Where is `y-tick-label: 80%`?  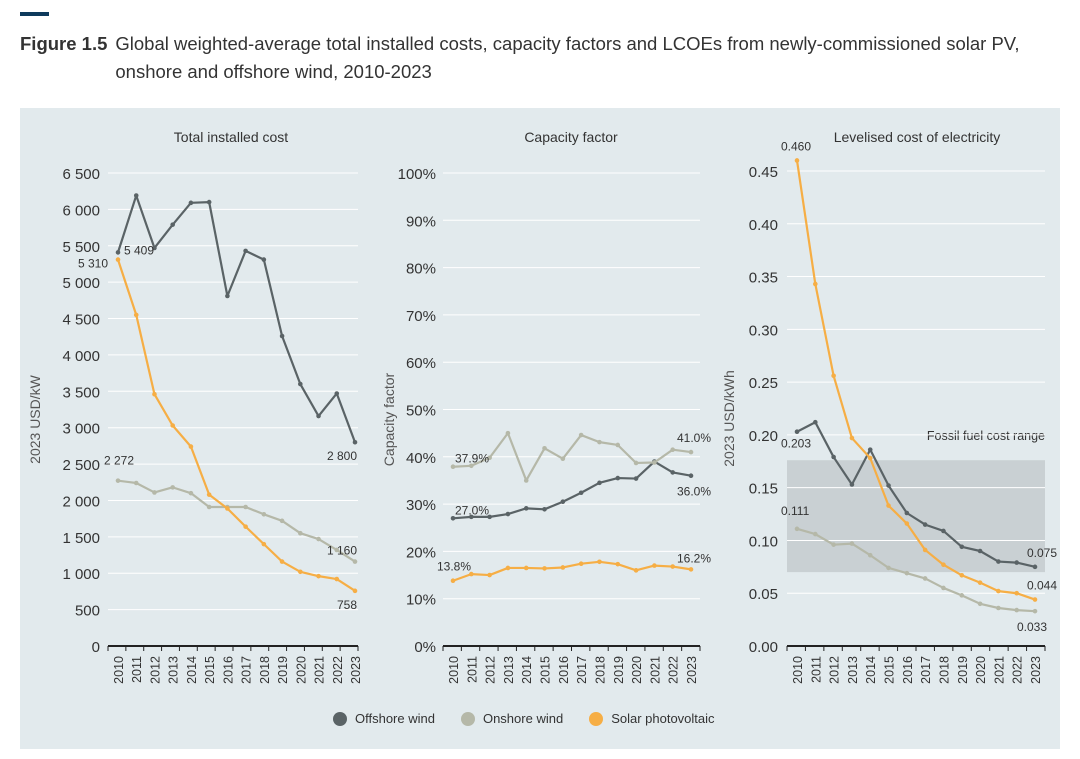 y-tick-label: 80% is located at coordinates (421, 269).